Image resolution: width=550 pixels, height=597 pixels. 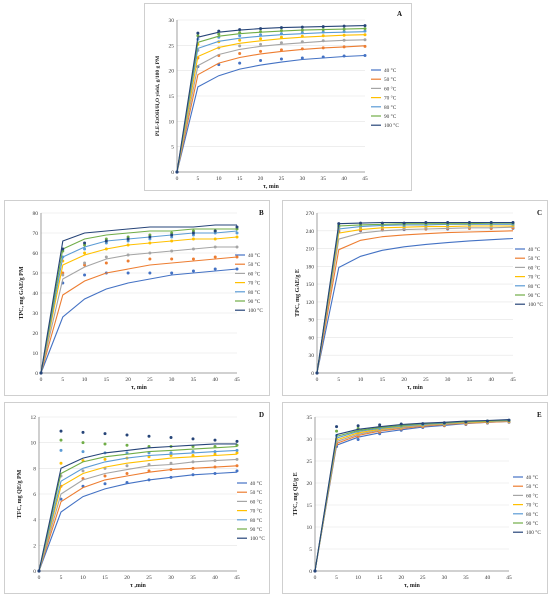 I want to click on legend-label-c-4: 80 °C, so click(x=534, y=286).